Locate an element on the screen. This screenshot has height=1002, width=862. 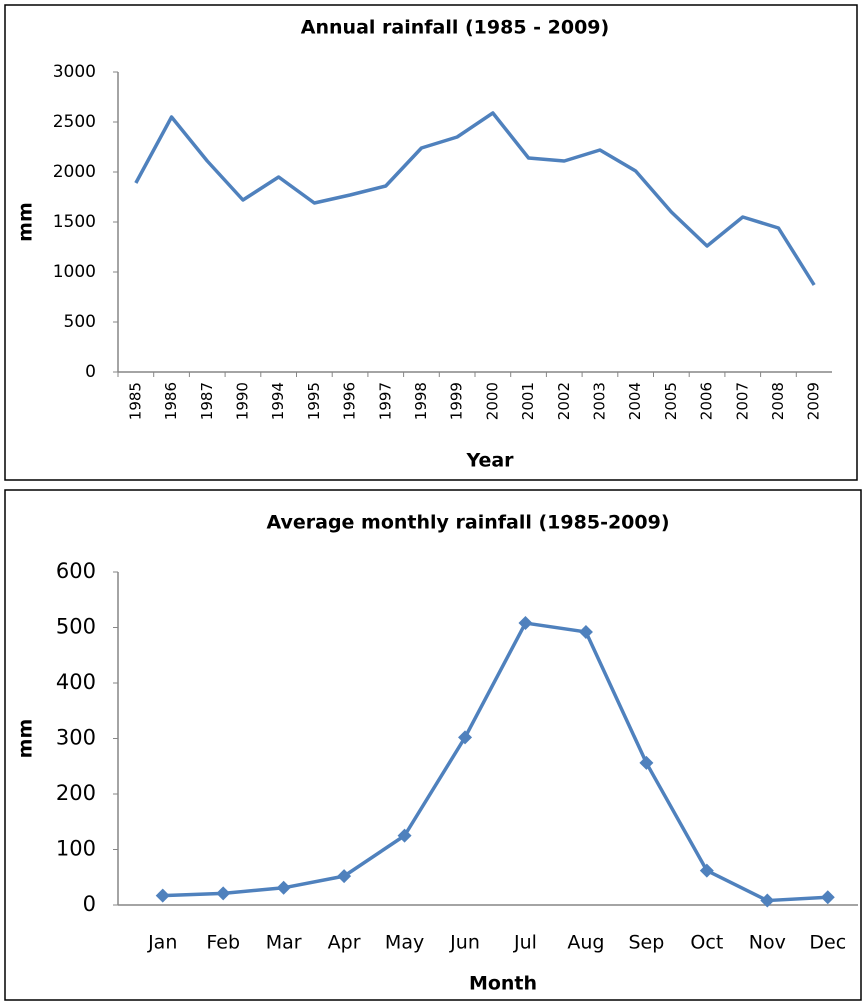
x-tick-label: 1997 is located at coordinates (385, 401).